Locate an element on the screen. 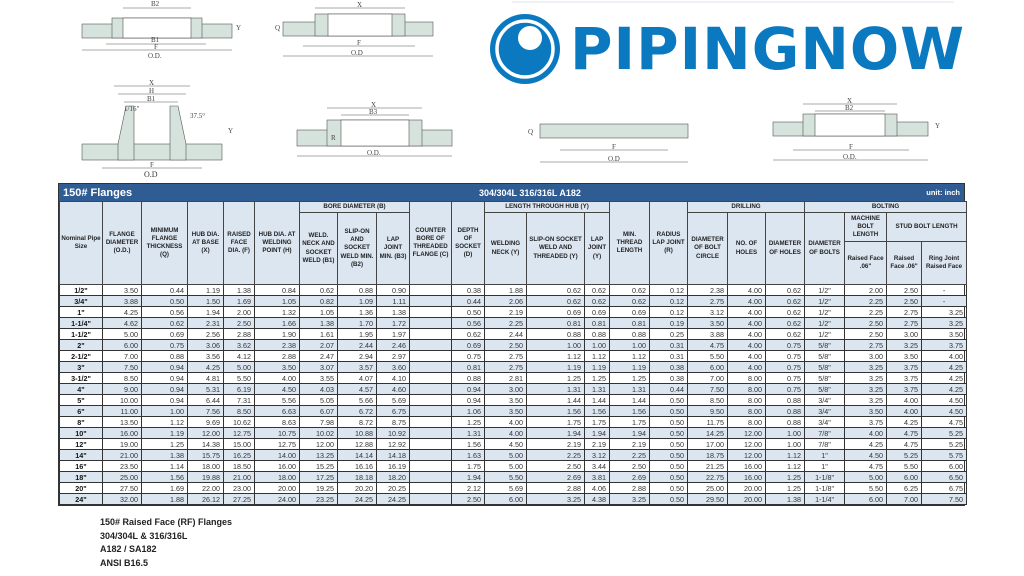  table-cell: 1.25 is located at coordinates (597, 378).